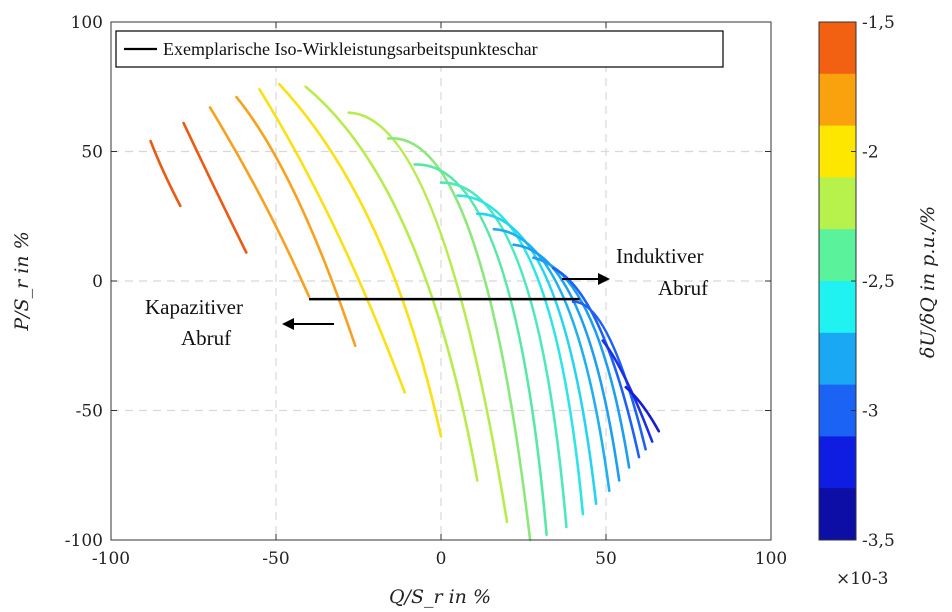  Describe the element at coordinates (606, 559) in the screenshot. I see `x-tick-label: 50` at that location.